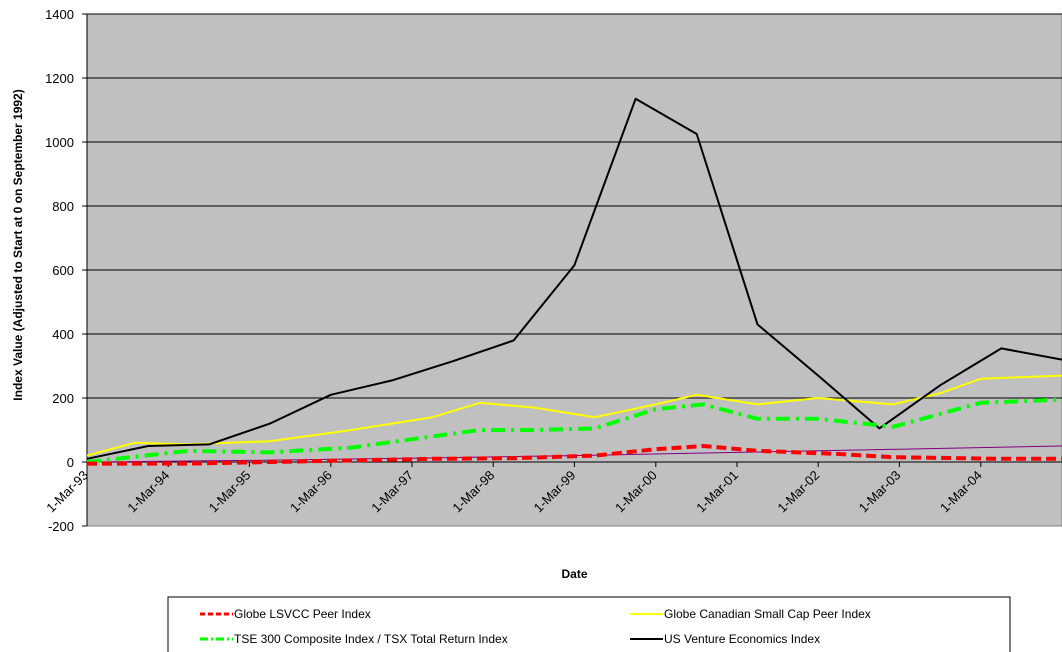 The height and width of the screenshot is (652, 1062). I want to click on y-tick-label: 1200, so click(59, 78).